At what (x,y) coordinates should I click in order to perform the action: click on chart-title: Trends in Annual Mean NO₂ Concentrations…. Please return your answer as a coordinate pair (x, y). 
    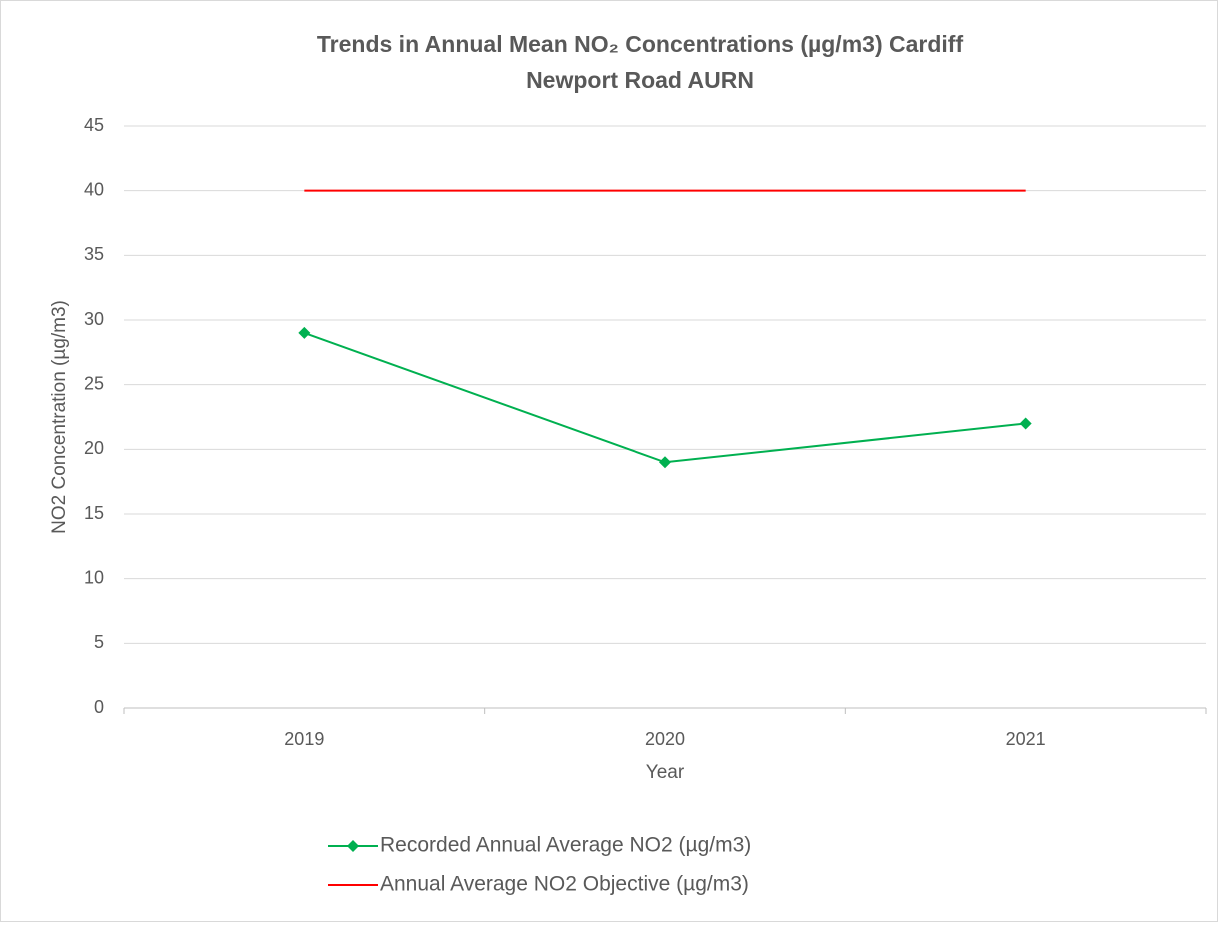
    Looking at the image, I should click on (640, 44).